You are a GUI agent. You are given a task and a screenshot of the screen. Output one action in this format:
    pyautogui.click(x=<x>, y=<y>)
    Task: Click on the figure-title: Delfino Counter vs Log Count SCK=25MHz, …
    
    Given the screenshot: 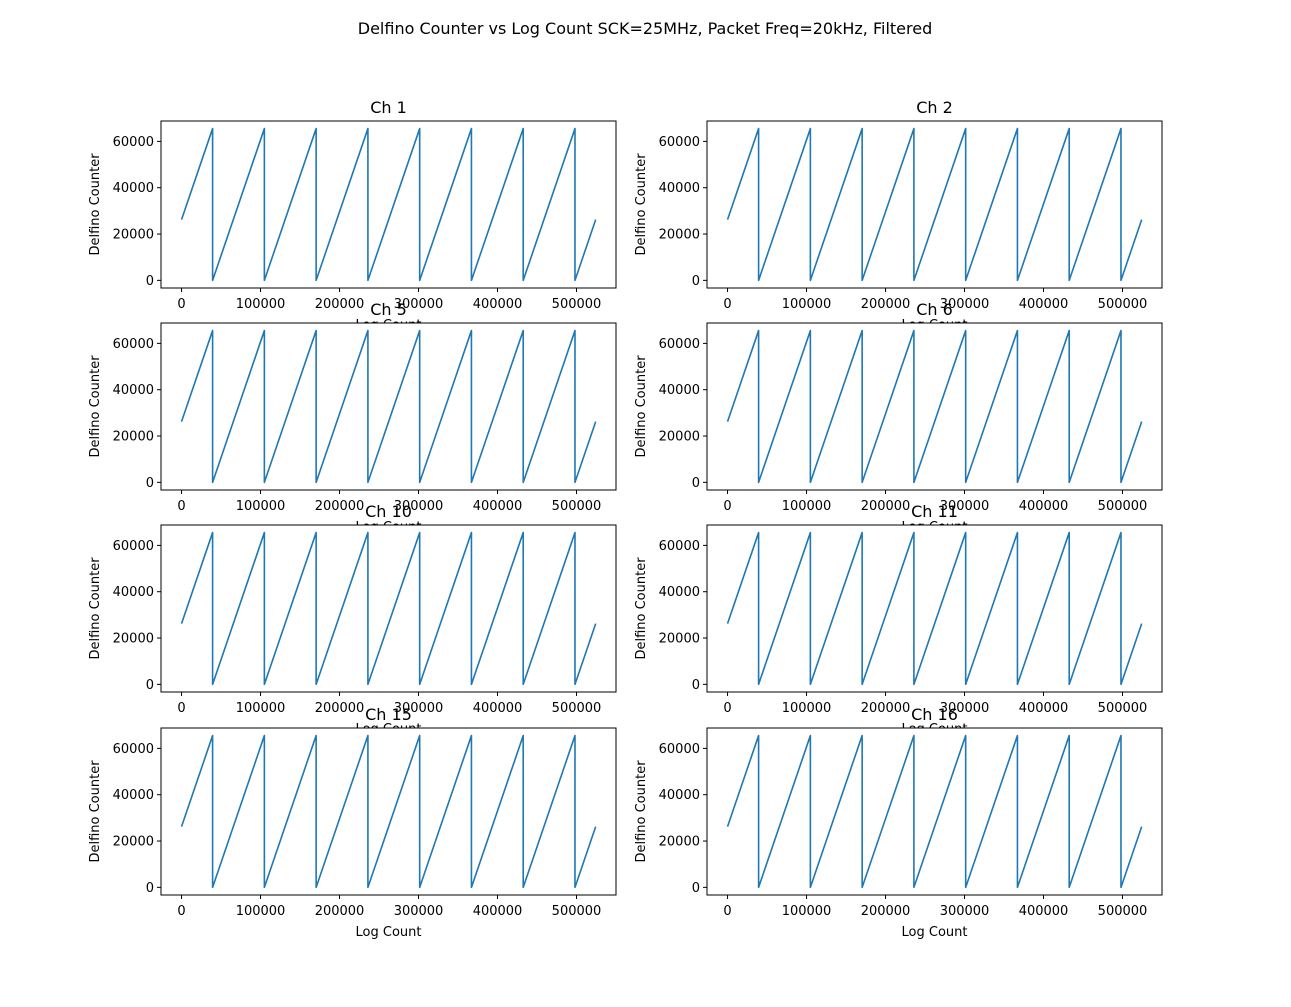 What is the action you would take?
    pyautogui.click(x=645, y=28)
    